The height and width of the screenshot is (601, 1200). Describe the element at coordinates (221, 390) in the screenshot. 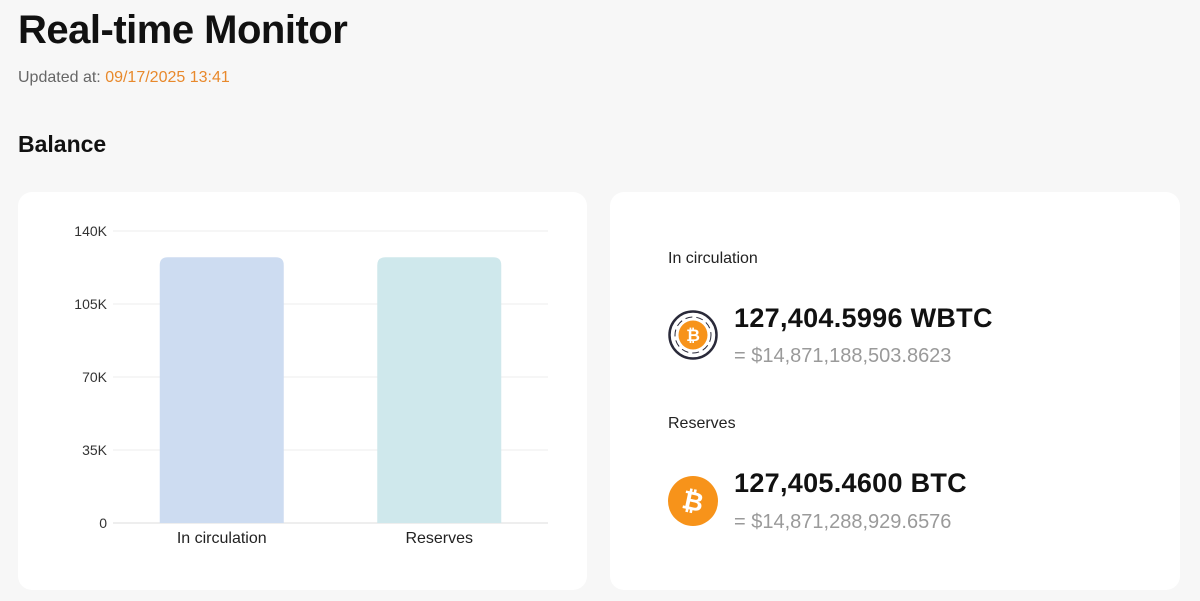

I see `bar-in-circulation` at that location.